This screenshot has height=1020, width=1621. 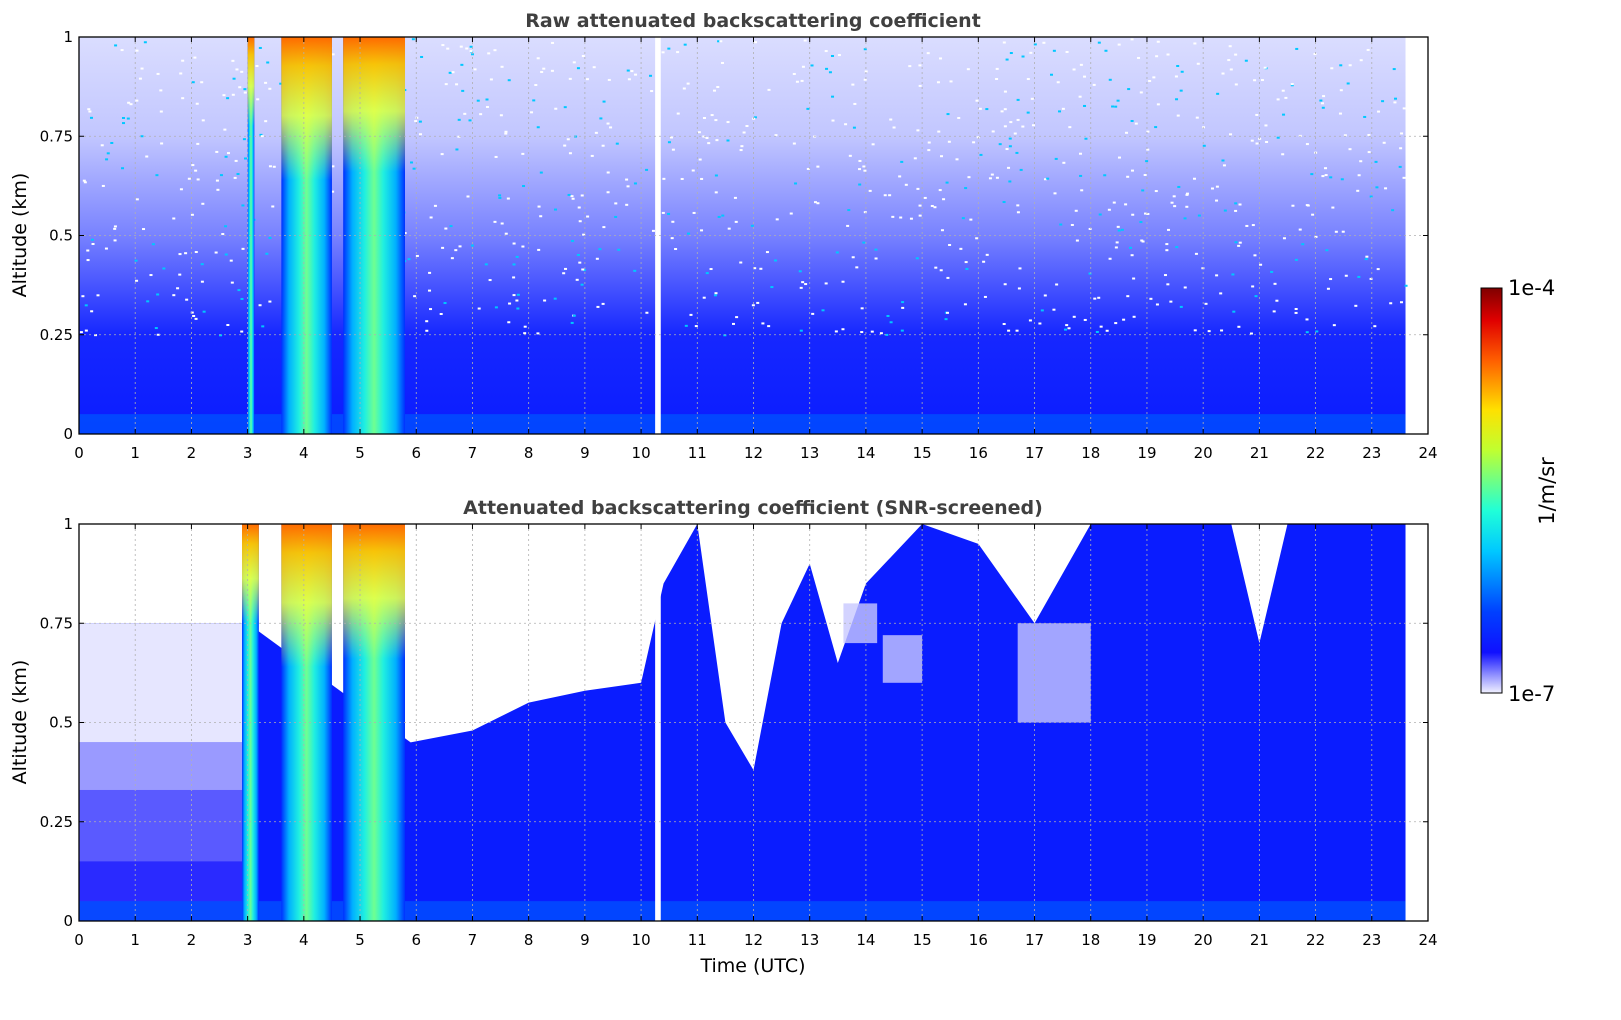 What do you see at coordinates (68, 434) in the screenshot?
I see `y-tick-label: 0` at bounding box center [68, 434].